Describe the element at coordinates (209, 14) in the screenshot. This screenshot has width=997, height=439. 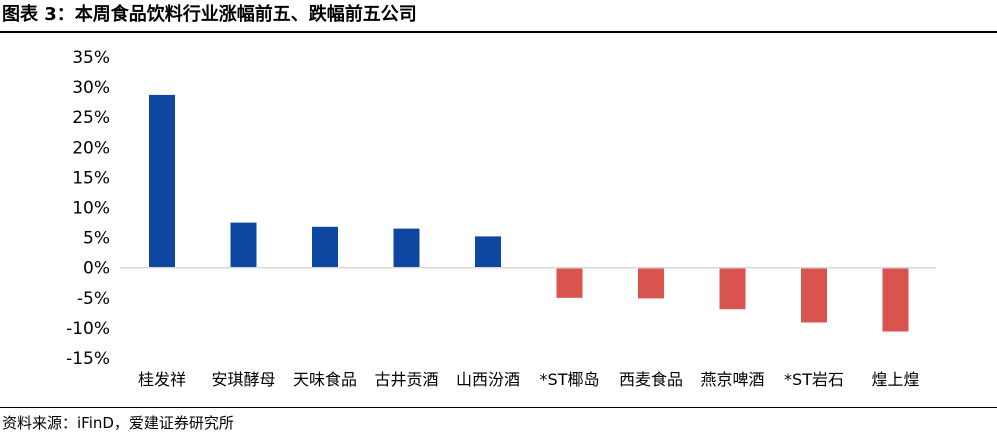
I see `chart-title: 图表 3：本周食品饮料行业涨幅前五、跌幅前五公司` at that location.